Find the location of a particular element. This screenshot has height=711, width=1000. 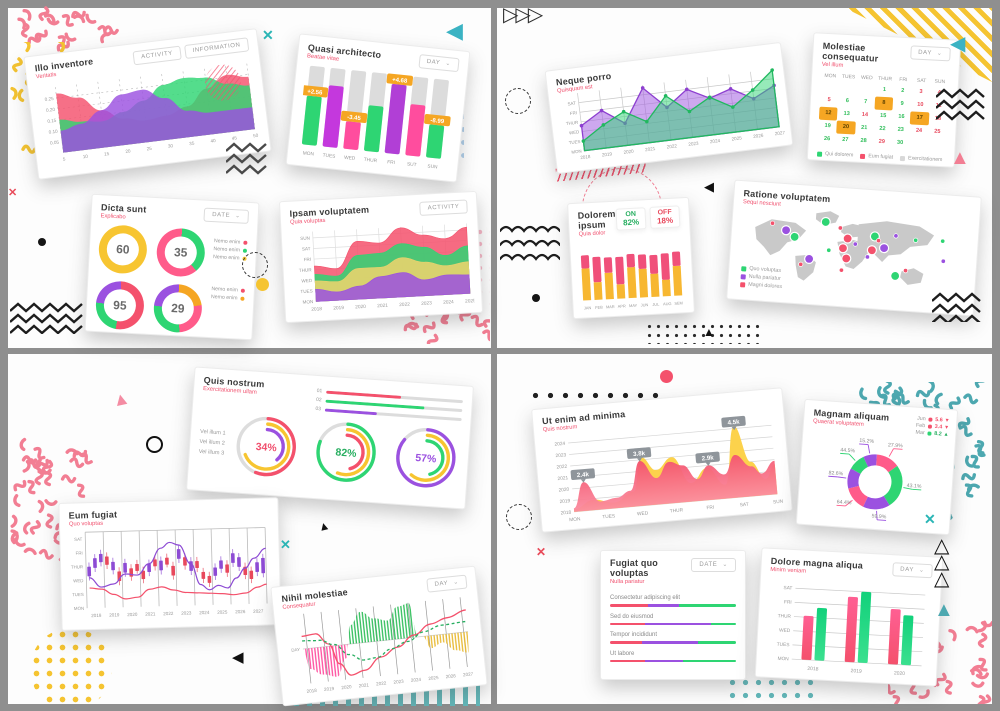

calendar-day: 2 is located at coordinates (903, 91).